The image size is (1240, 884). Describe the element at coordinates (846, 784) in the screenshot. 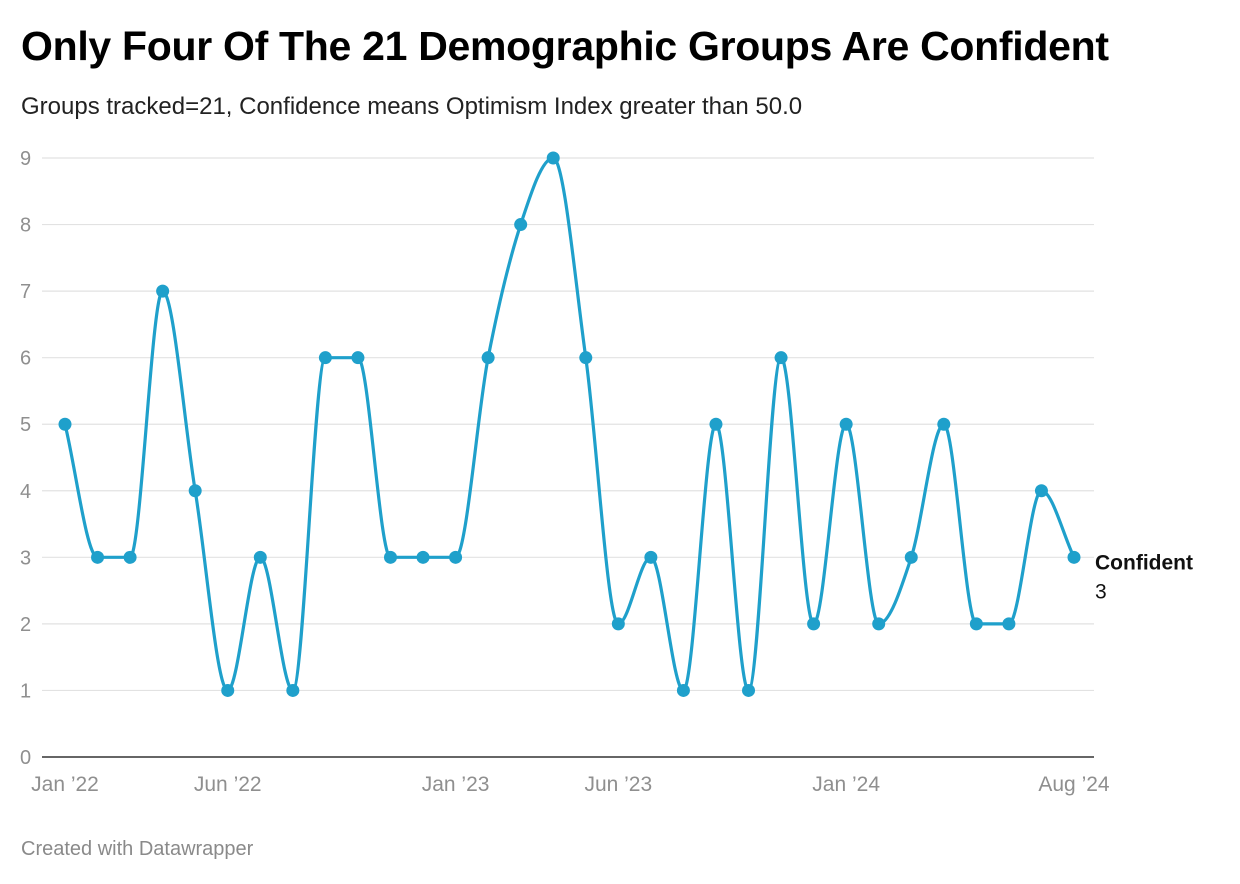

I see `x-tick-label: Jan ’24` at that location.